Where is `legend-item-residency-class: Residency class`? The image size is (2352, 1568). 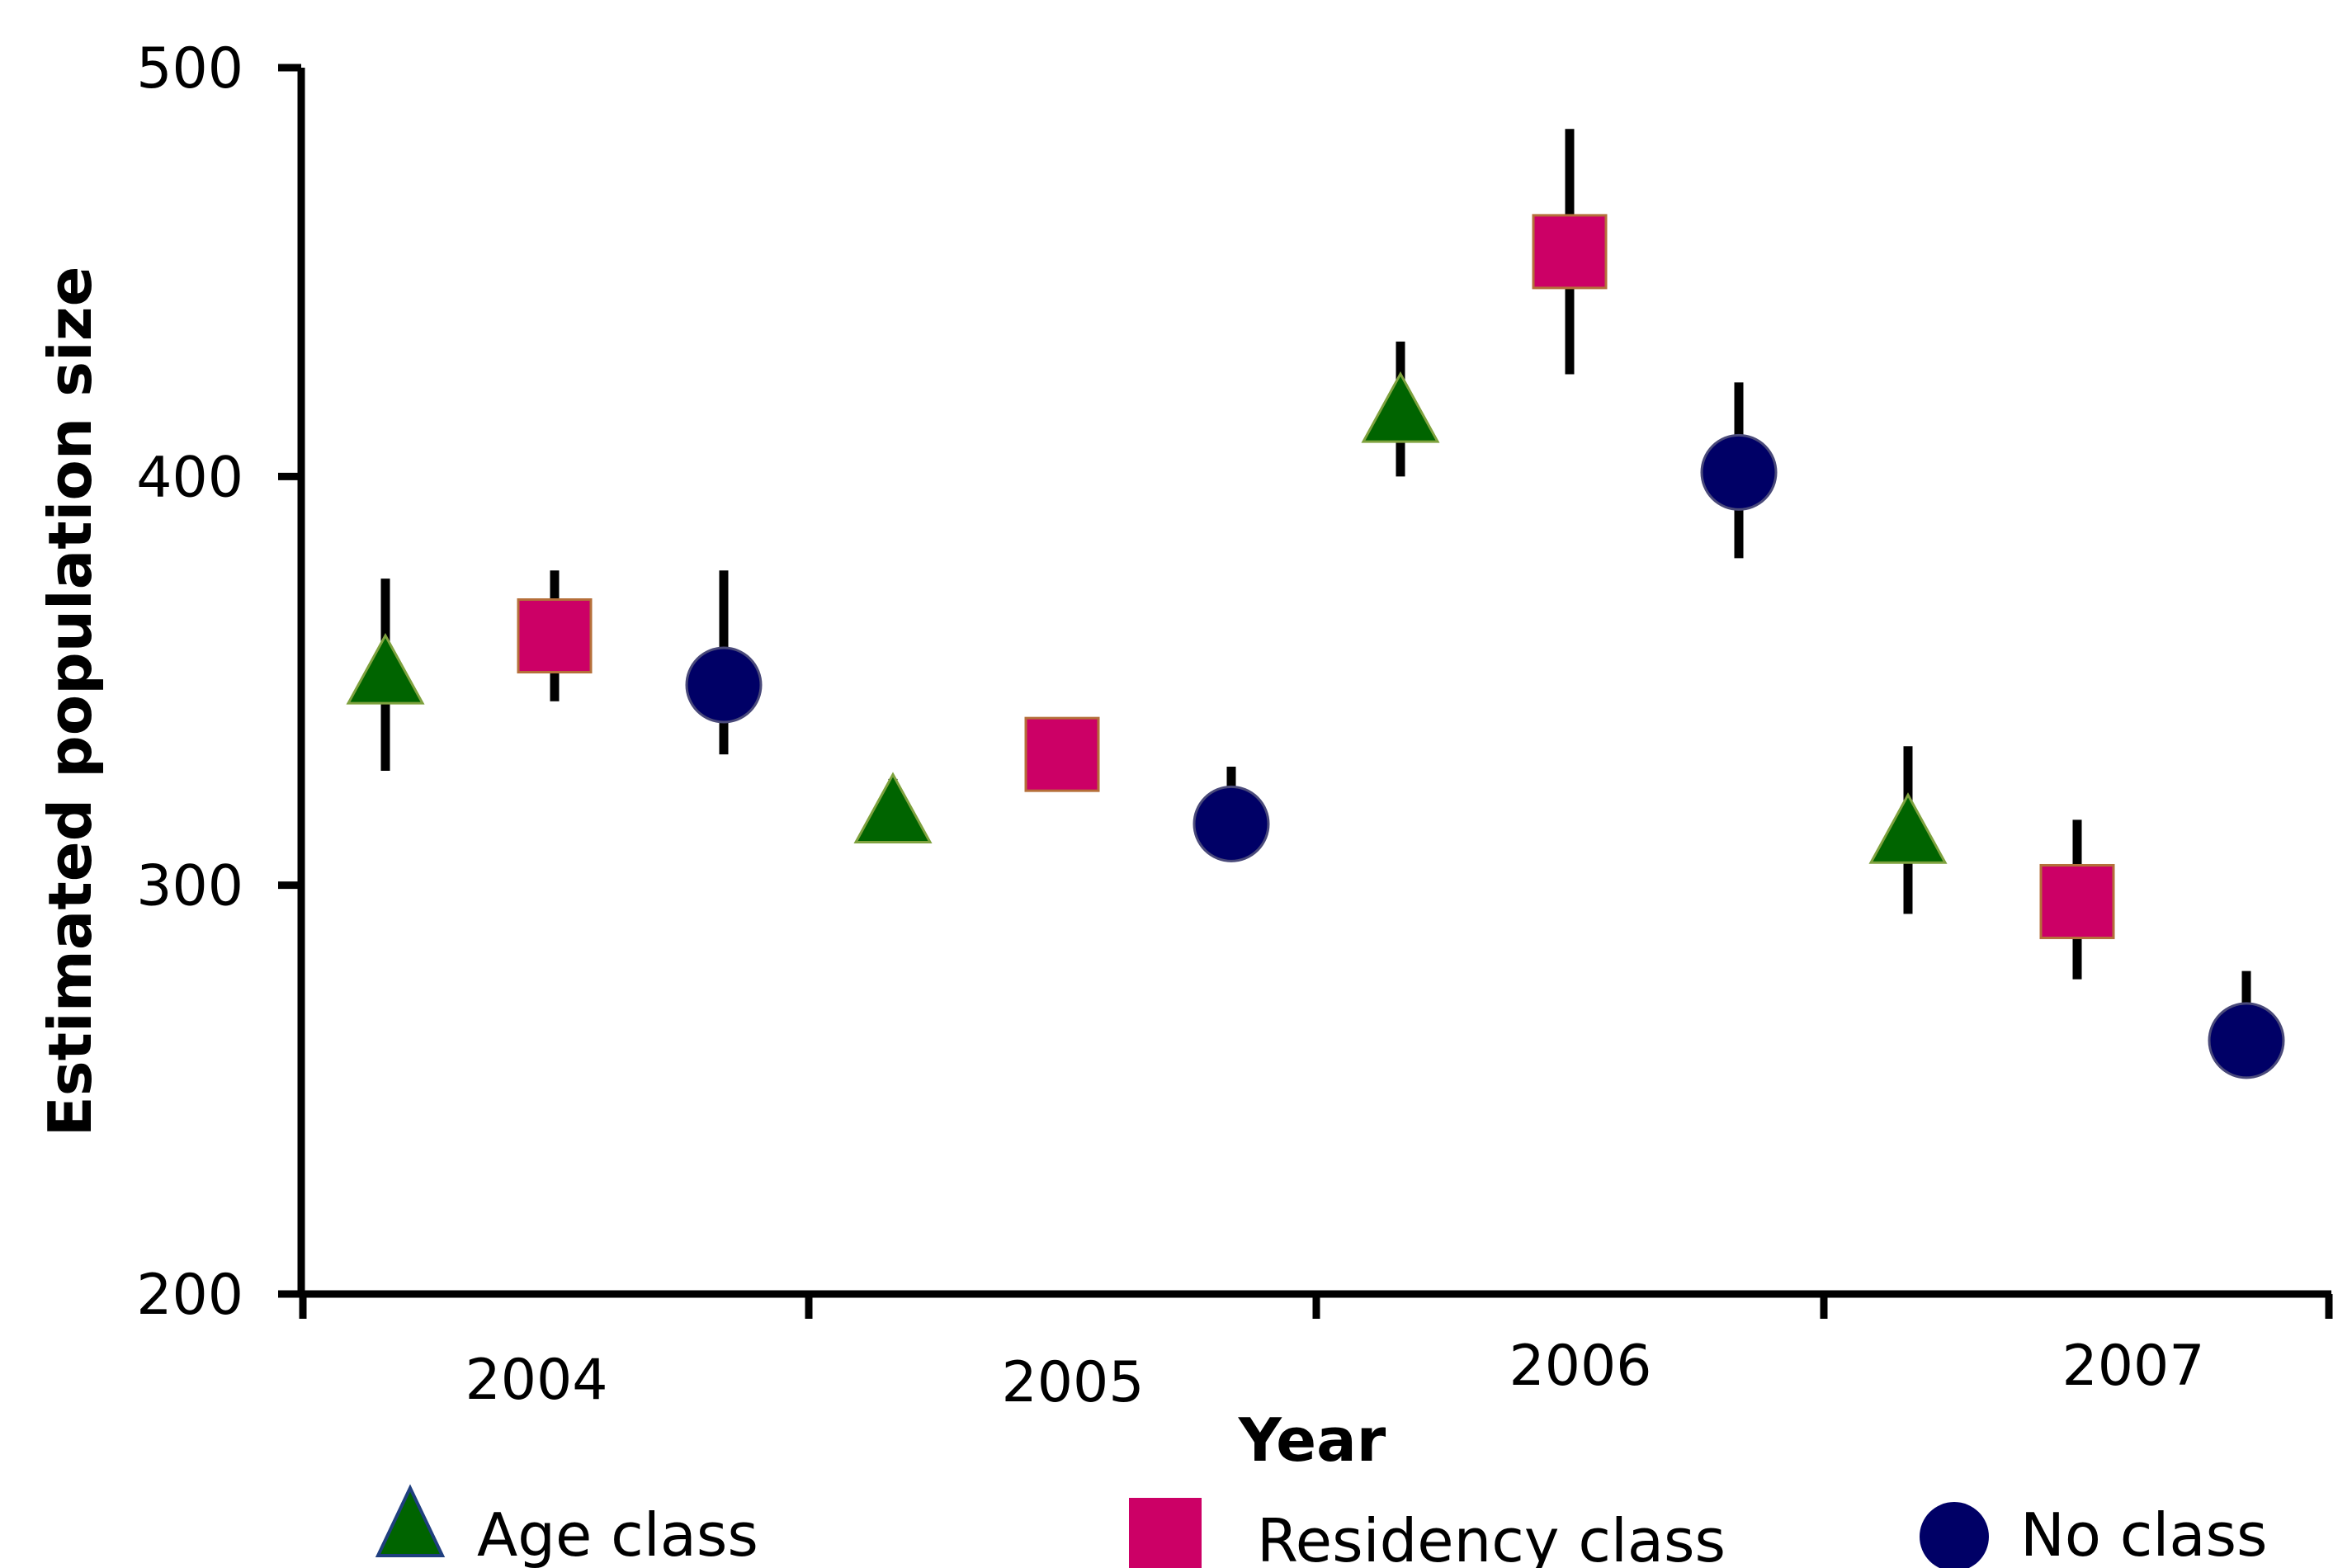
legend-item-residency-class: Residency class is located at coordinates (1427, 1533).